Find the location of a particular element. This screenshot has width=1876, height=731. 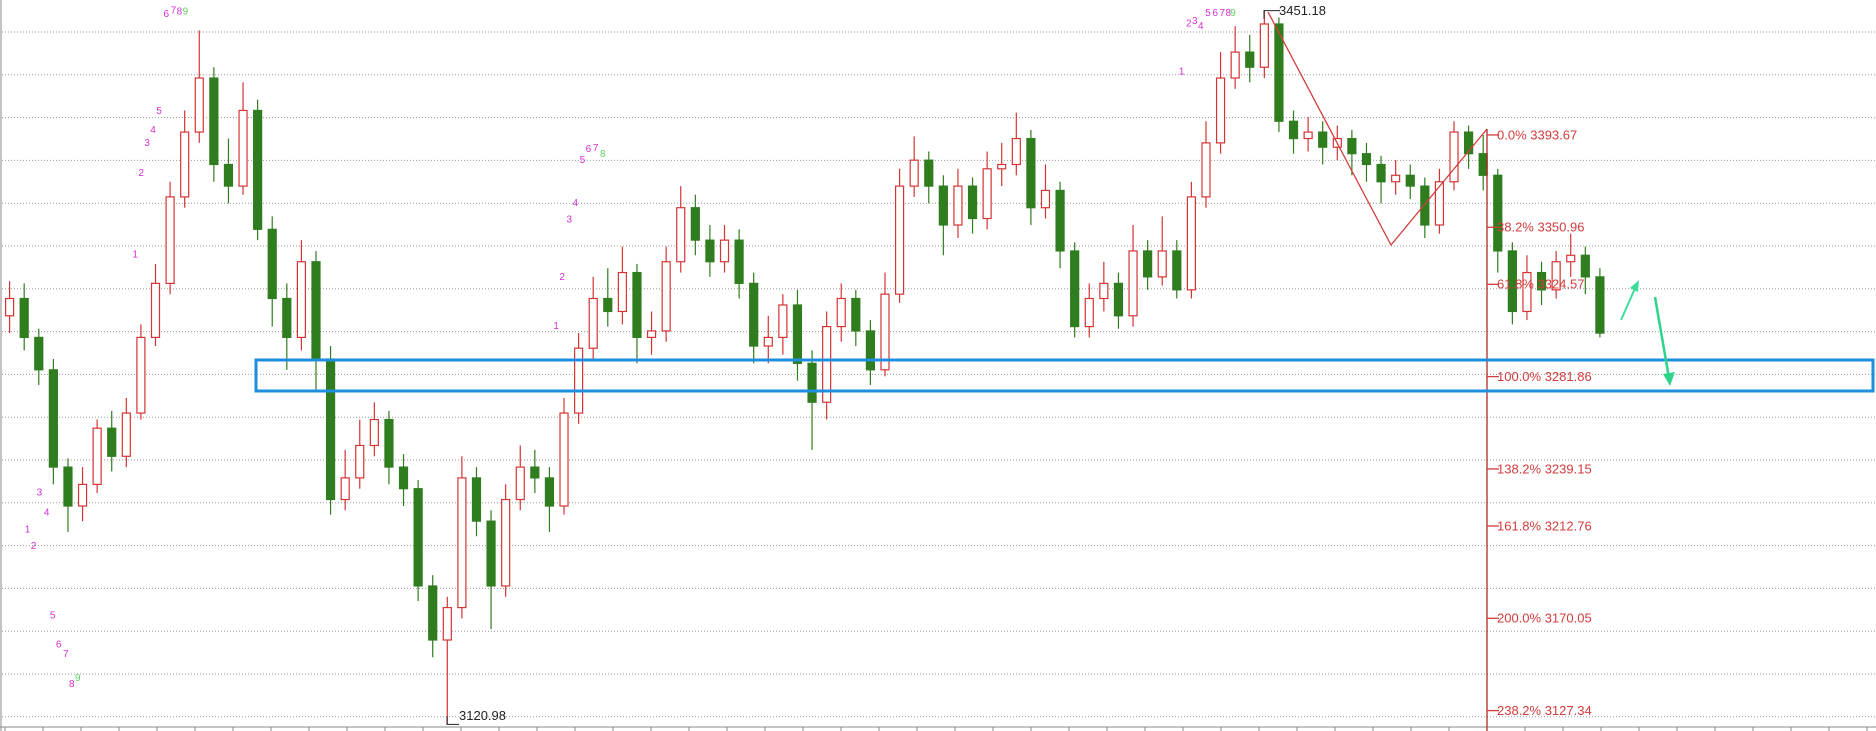

high-marker is located at coordinates (1271, 14).